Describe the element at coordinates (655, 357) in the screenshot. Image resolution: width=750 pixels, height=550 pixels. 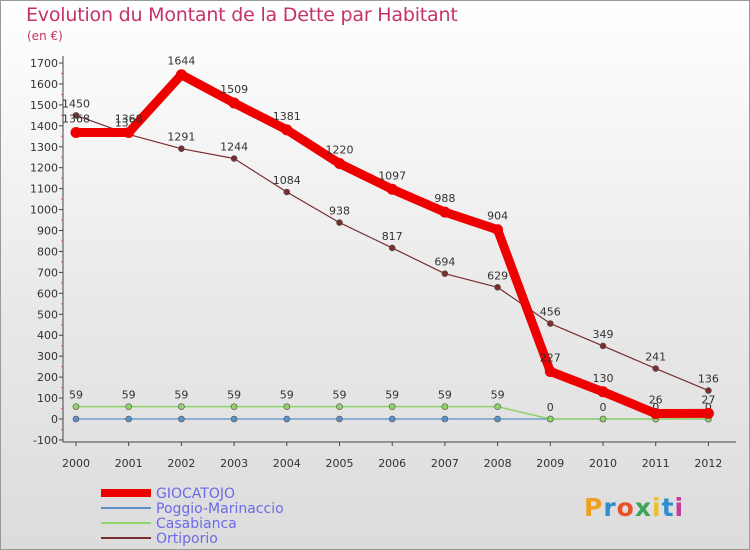
I see `data-label: 241` at that location.